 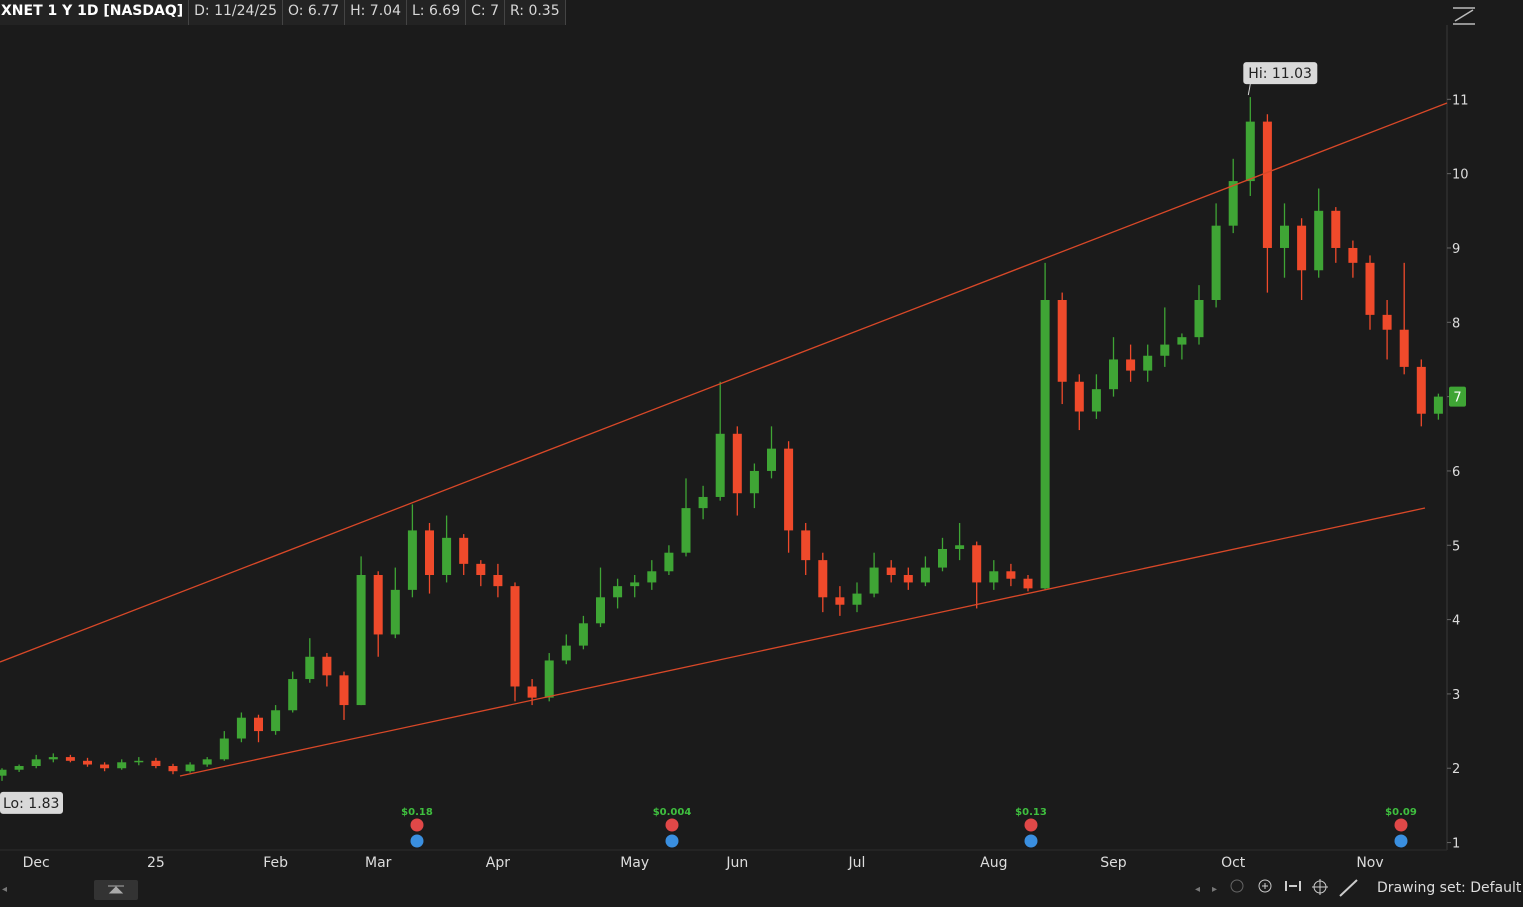 What do you see at coordinates (378, 863) in the screenshot?
I see `x-tick-label: Mar` at bounding box center [378, 863].